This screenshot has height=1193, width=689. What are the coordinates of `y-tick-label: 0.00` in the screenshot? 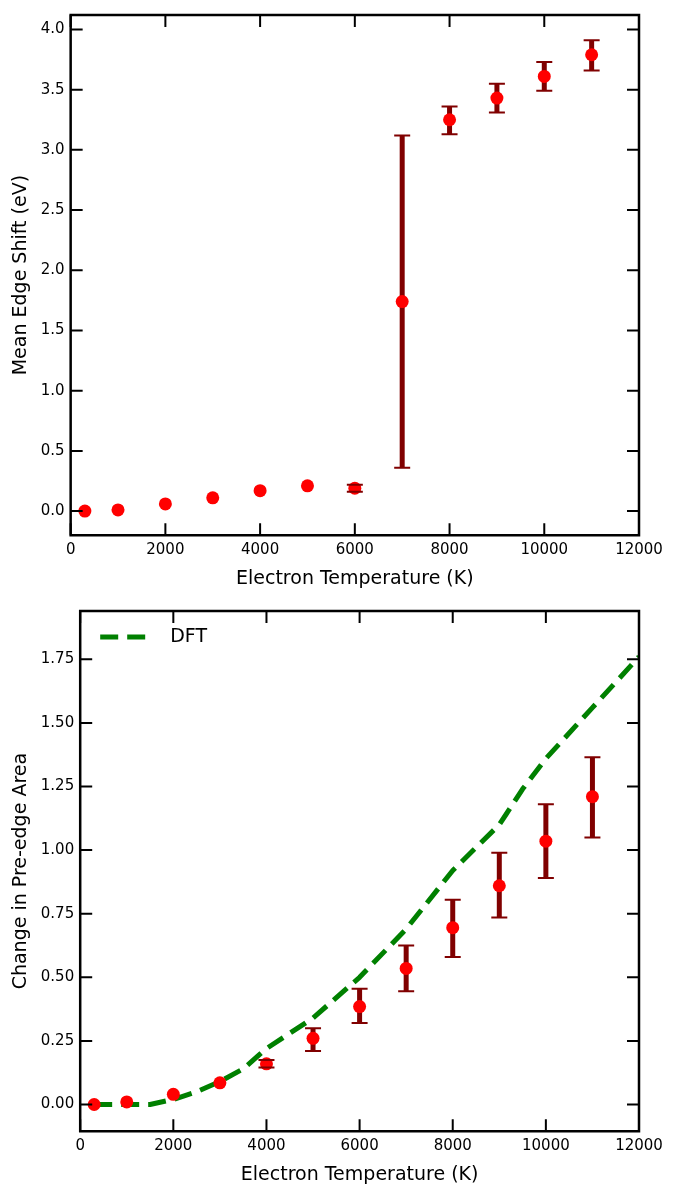 It's located at (57, 1103).